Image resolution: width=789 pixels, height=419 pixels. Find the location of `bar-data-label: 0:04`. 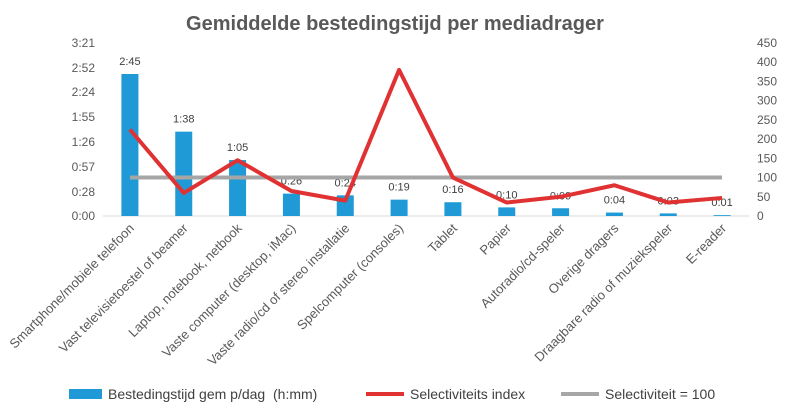

bar-data-label: 0:04 is located at coordinates (614, 201).